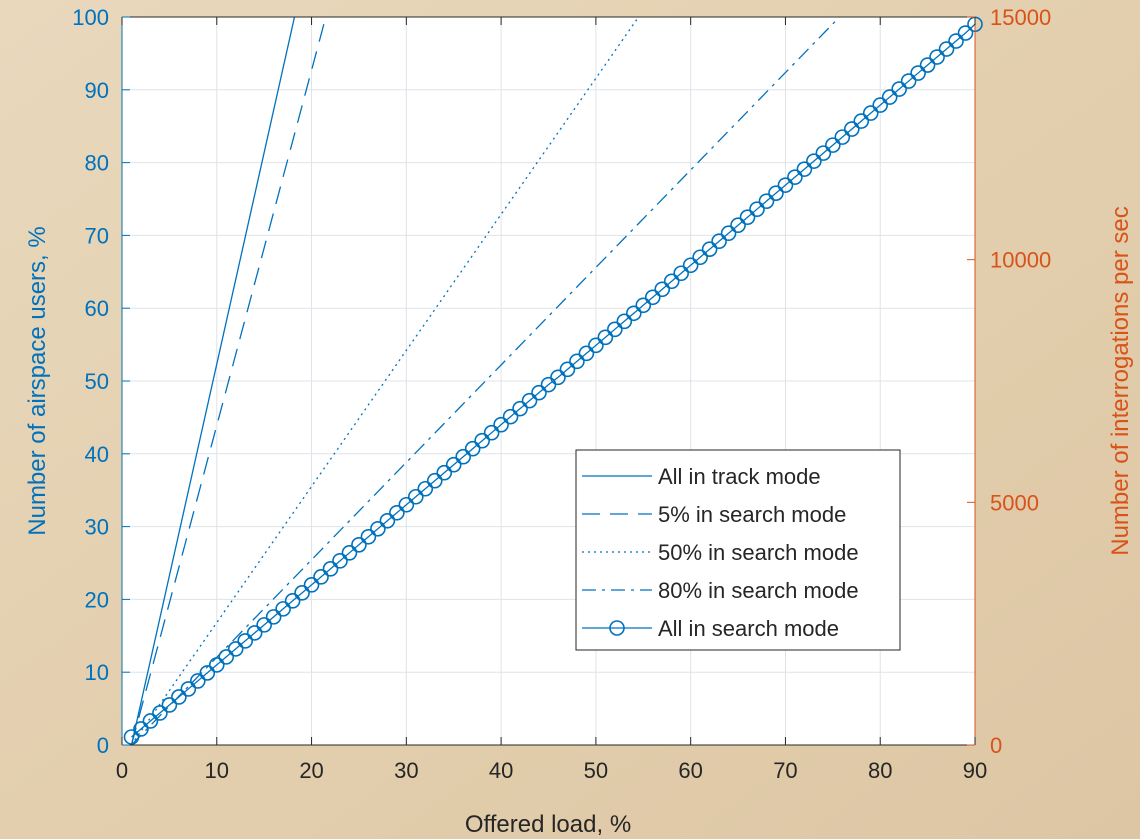 This screenshot has width=1140, height=839. Describe the element at coordinates (1020, 17) in the screenshot. I see `y2-tick-label: 15000` at that location.